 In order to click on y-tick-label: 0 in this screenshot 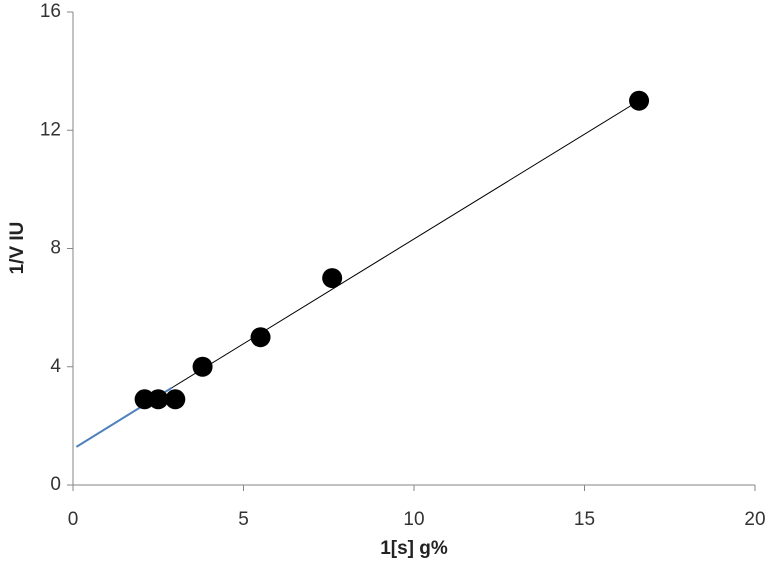, I will do `click(55, 484)`.